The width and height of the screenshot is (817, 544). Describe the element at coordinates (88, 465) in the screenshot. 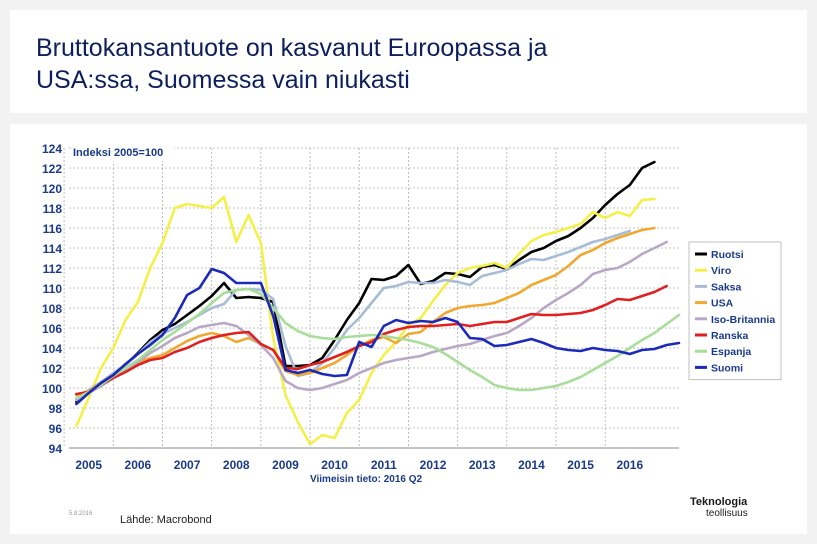

I see `x-tick-label: 2005` at that location.